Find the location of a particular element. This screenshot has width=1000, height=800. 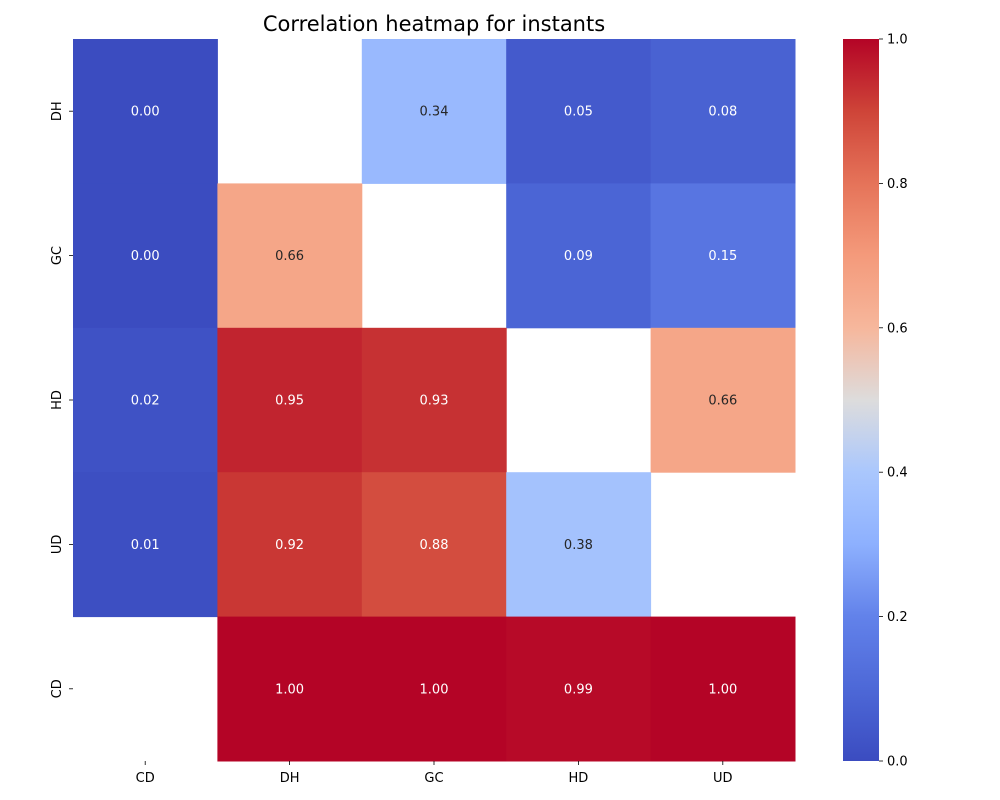

colorbar-tick-label: 0.6 is located at coordinates (897, 328).